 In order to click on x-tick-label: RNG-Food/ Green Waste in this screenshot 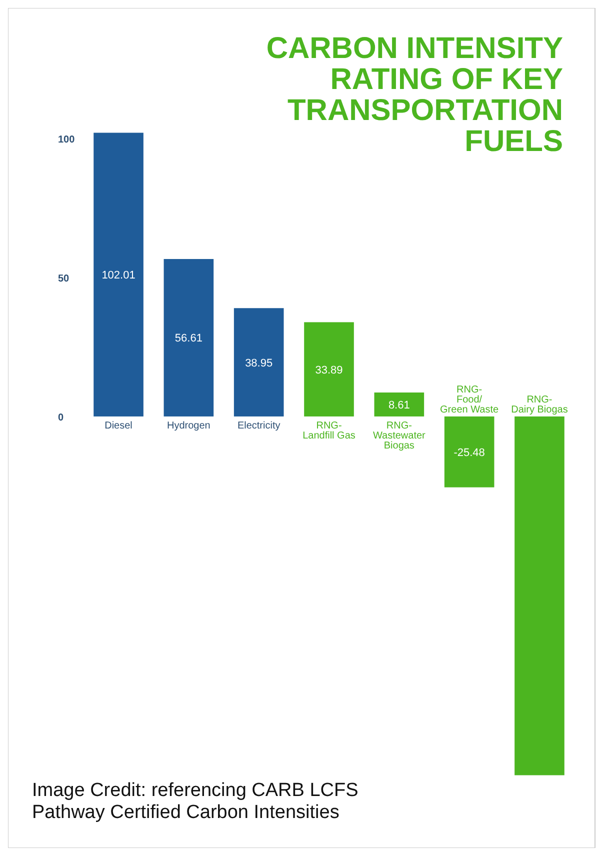, I will do `click(470, 400)`.